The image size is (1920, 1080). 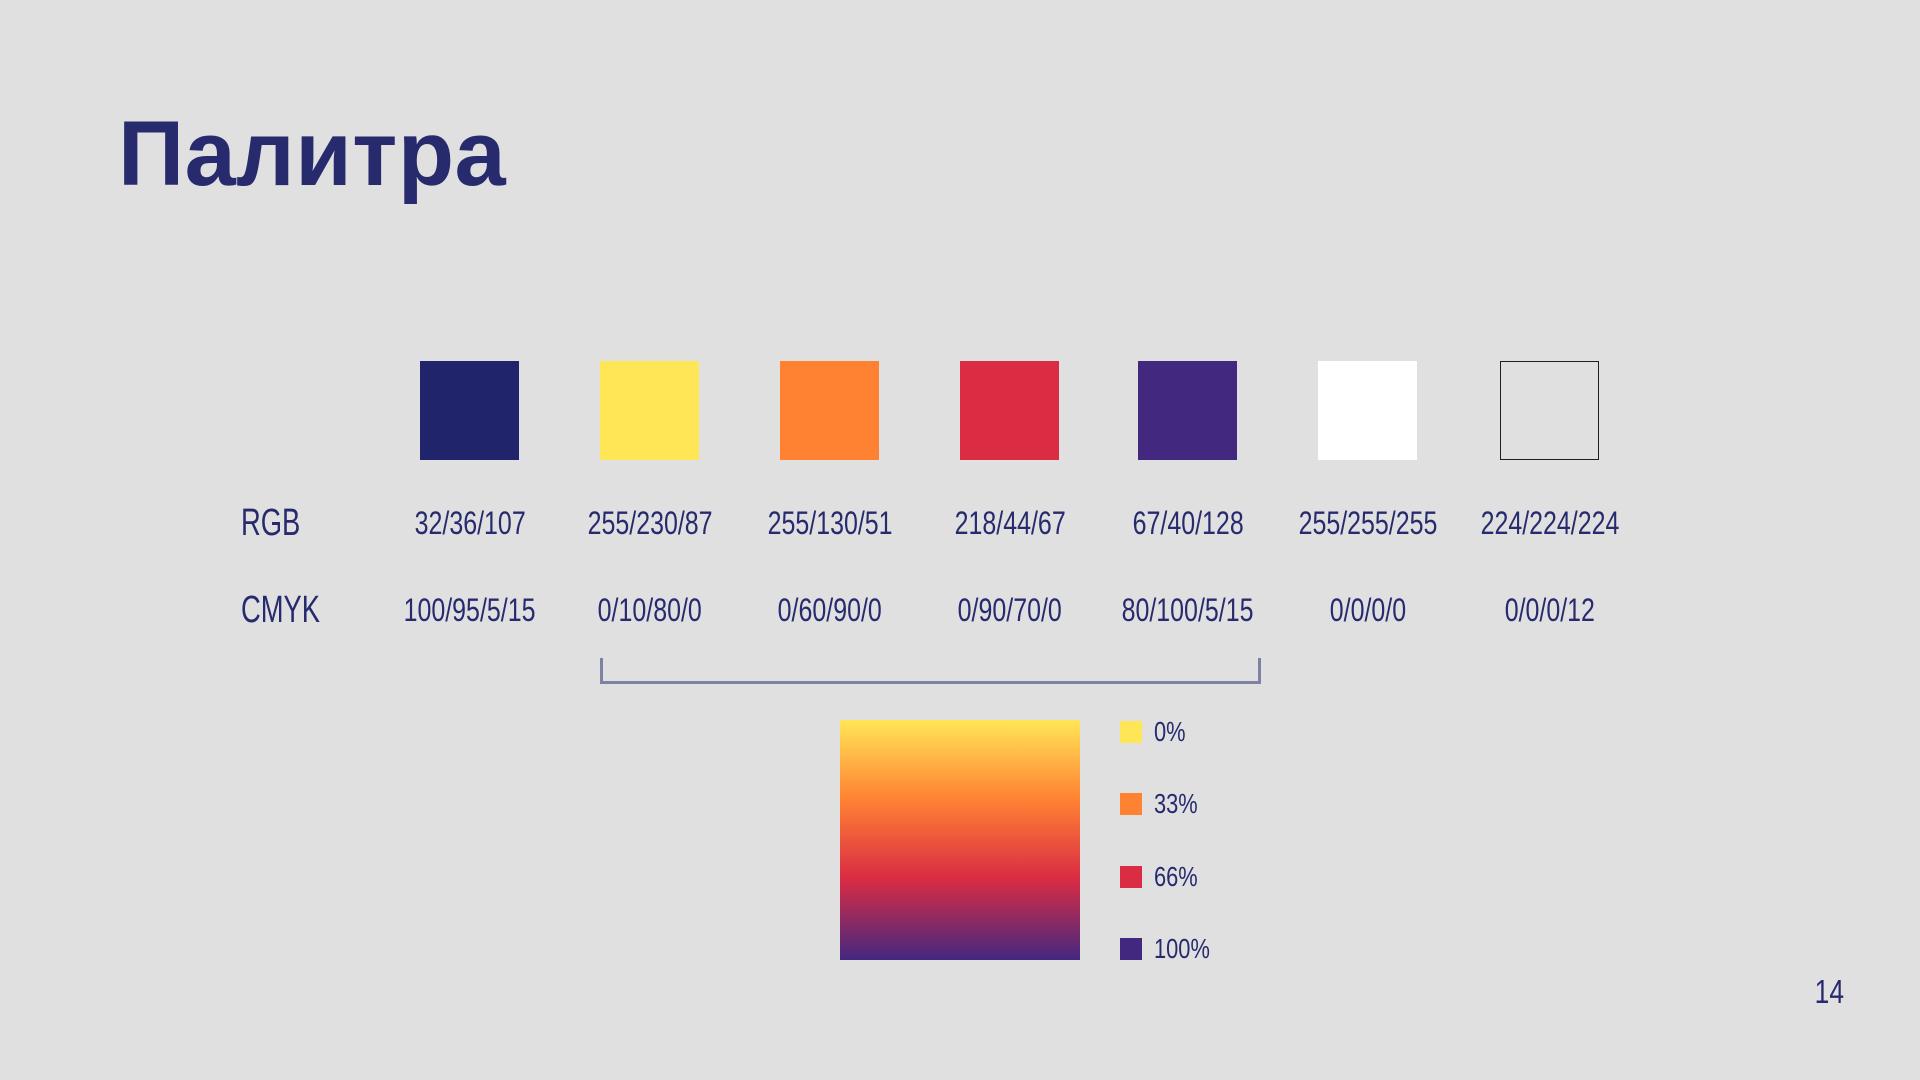 What do you see at coordinates (830, 523) in the screenshot?
I see `rgb-value-orange: 255/130/51` at bounding box center [830, 523].